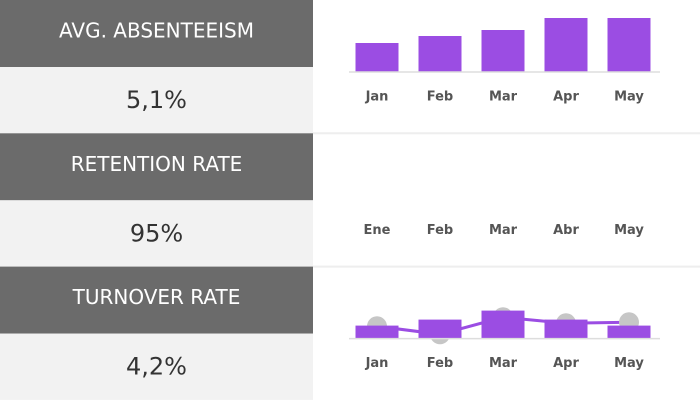 The image size is (700, 401). What do you see at coordinates (377, 230) in the screenshot?
I see `x-tick-label: Ene` at bounding box center [377, 230].